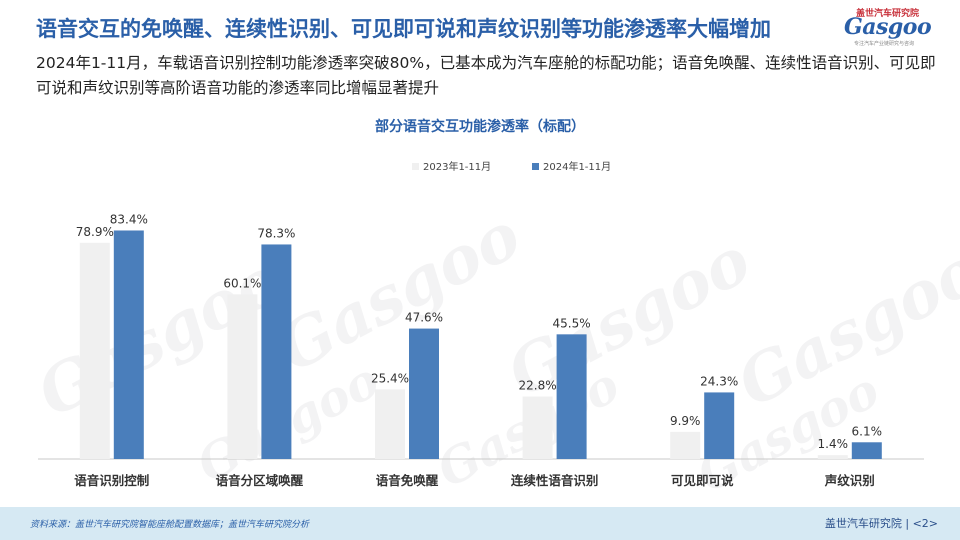 This screenshot has height=540, width=960. I want to click on data-label-2023-0: 78.9%, so click(95, 232).